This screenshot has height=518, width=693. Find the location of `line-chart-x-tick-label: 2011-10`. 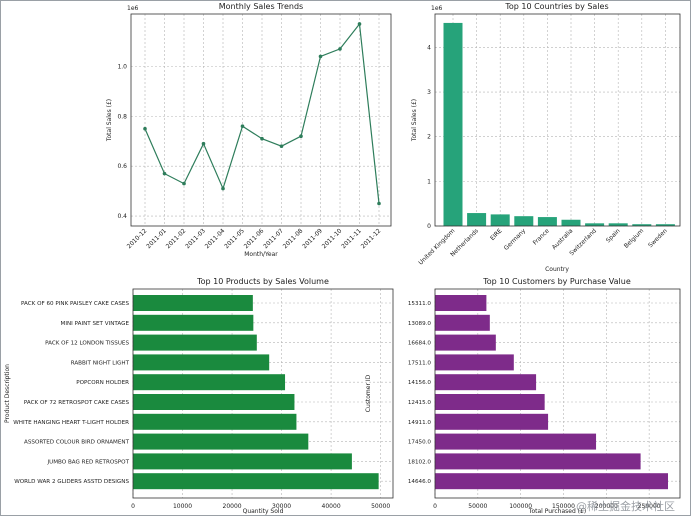

line-chart-x-tick-label: 2011-10 is located at coordinates (332, 238).